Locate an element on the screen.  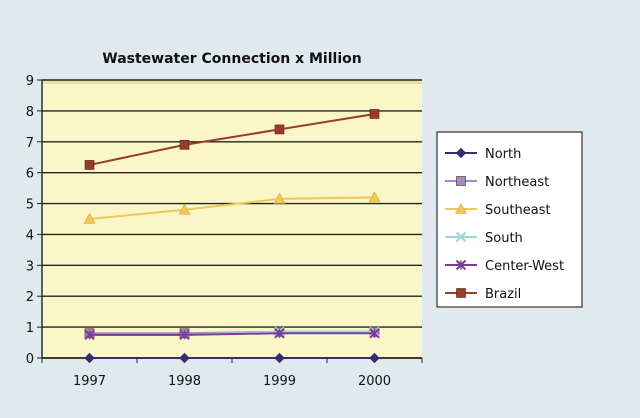
series-center-west is located at coordinates (232, 334).